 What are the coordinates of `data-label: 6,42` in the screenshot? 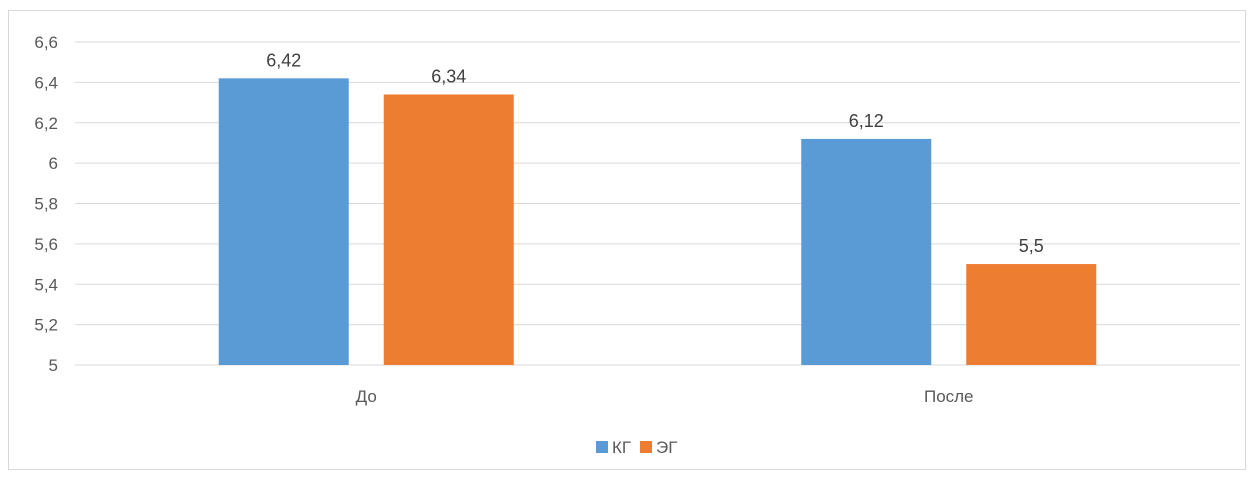 It's located at (283, 60).